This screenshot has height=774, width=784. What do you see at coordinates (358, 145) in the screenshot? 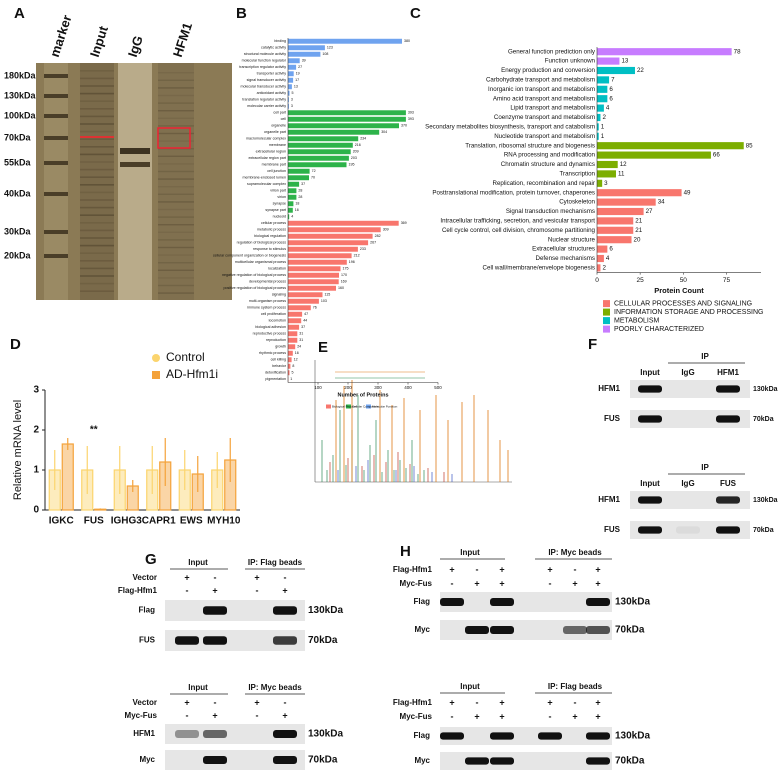
I see `value-label: 216` at bounding box center [358, 145].